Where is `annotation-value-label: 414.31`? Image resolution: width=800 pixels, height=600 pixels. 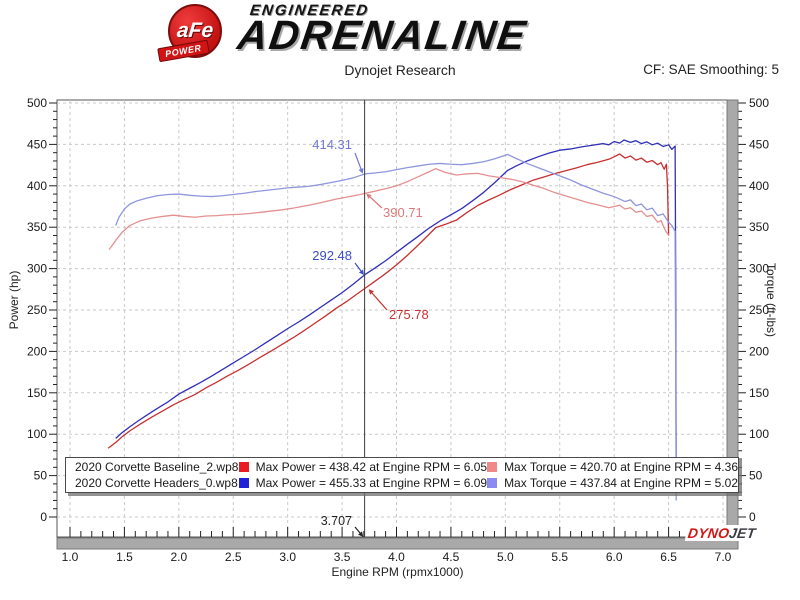
annotation-value-label: 414.31 is located at coordinates (332, 144).